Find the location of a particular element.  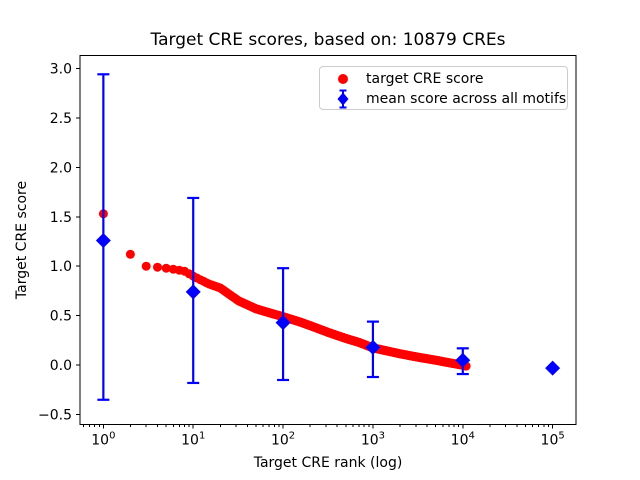

y-tick-label: 2.5 is located at coordinates (61, 119).